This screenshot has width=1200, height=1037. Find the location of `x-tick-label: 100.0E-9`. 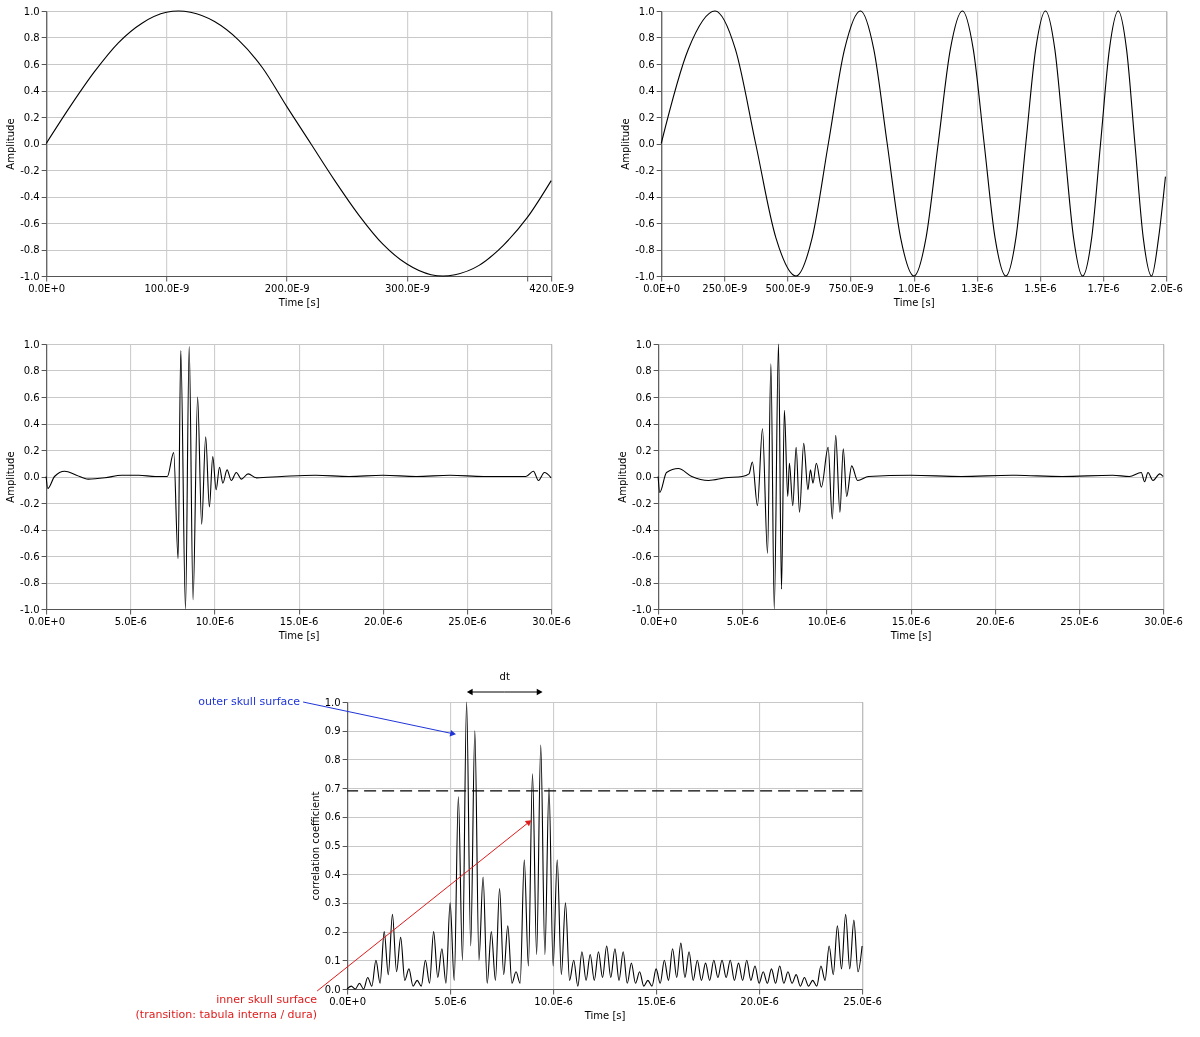

x-tick-label: 100.0E-9 is located at coordinates (167, 288).